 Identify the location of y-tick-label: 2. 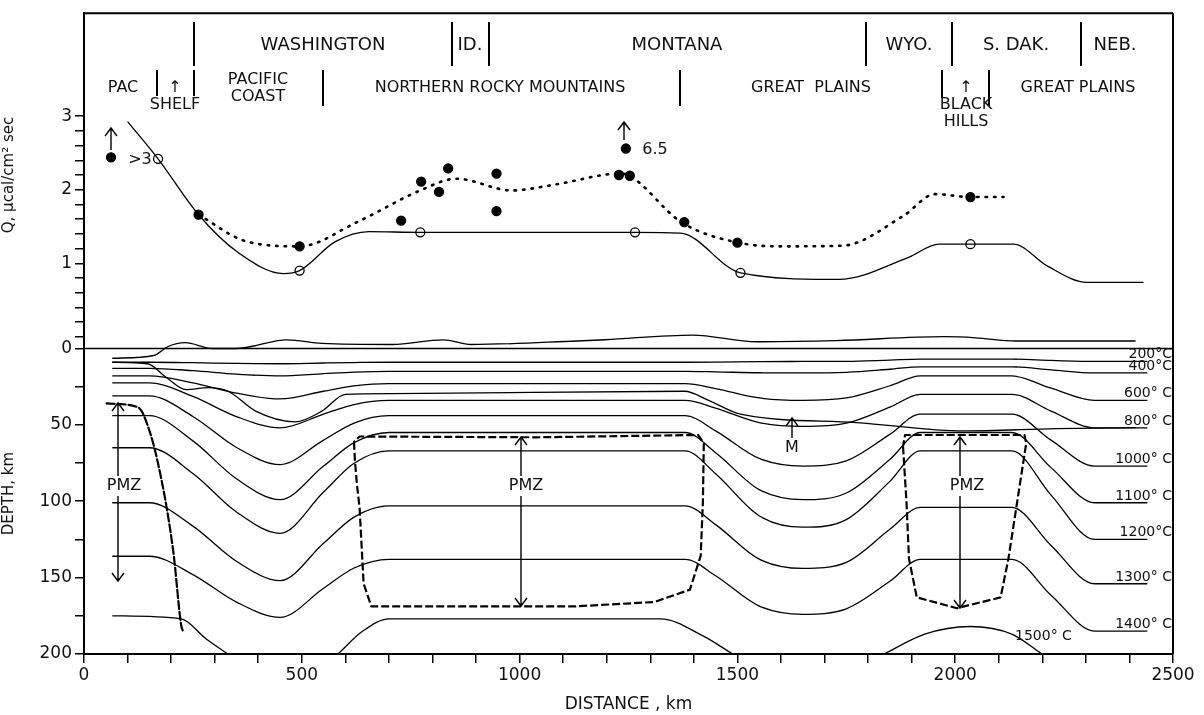
(66, 188).